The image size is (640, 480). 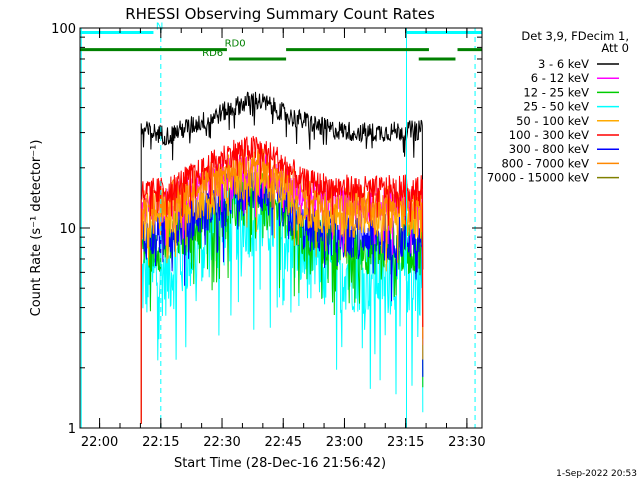 What do you see at coordinates (72, 429) in the screenshot?
I see `y-tick-label-1: 1` at bounding box center [72, 429].